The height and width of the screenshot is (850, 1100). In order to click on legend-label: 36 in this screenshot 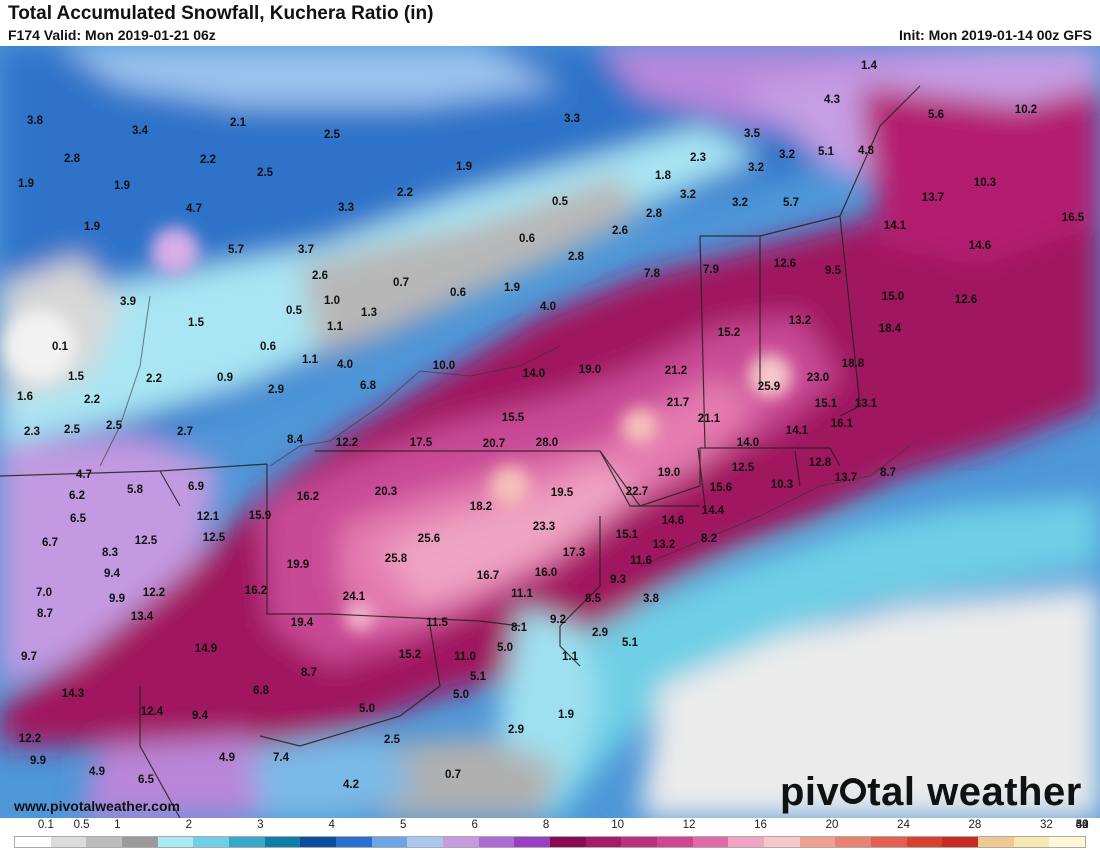, I will do `click(1082, 825)`.